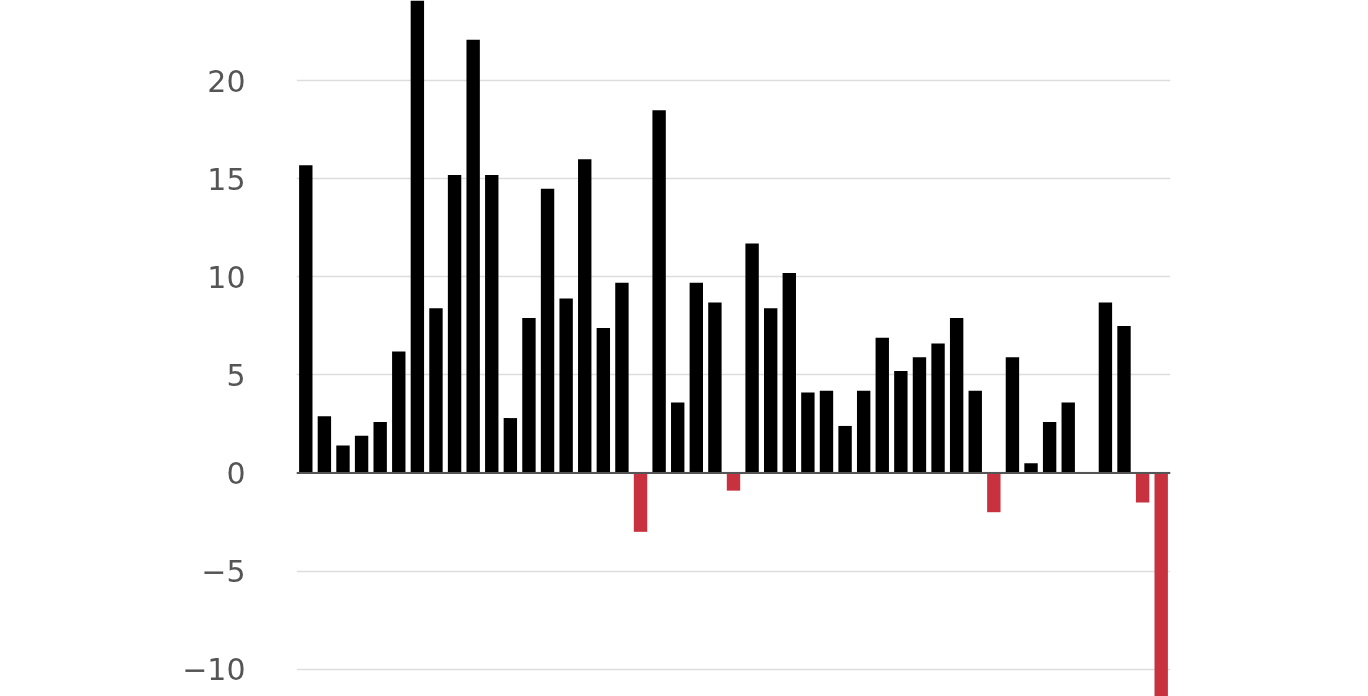  I want to click on y-tick-label: −5, so click(223, 572).